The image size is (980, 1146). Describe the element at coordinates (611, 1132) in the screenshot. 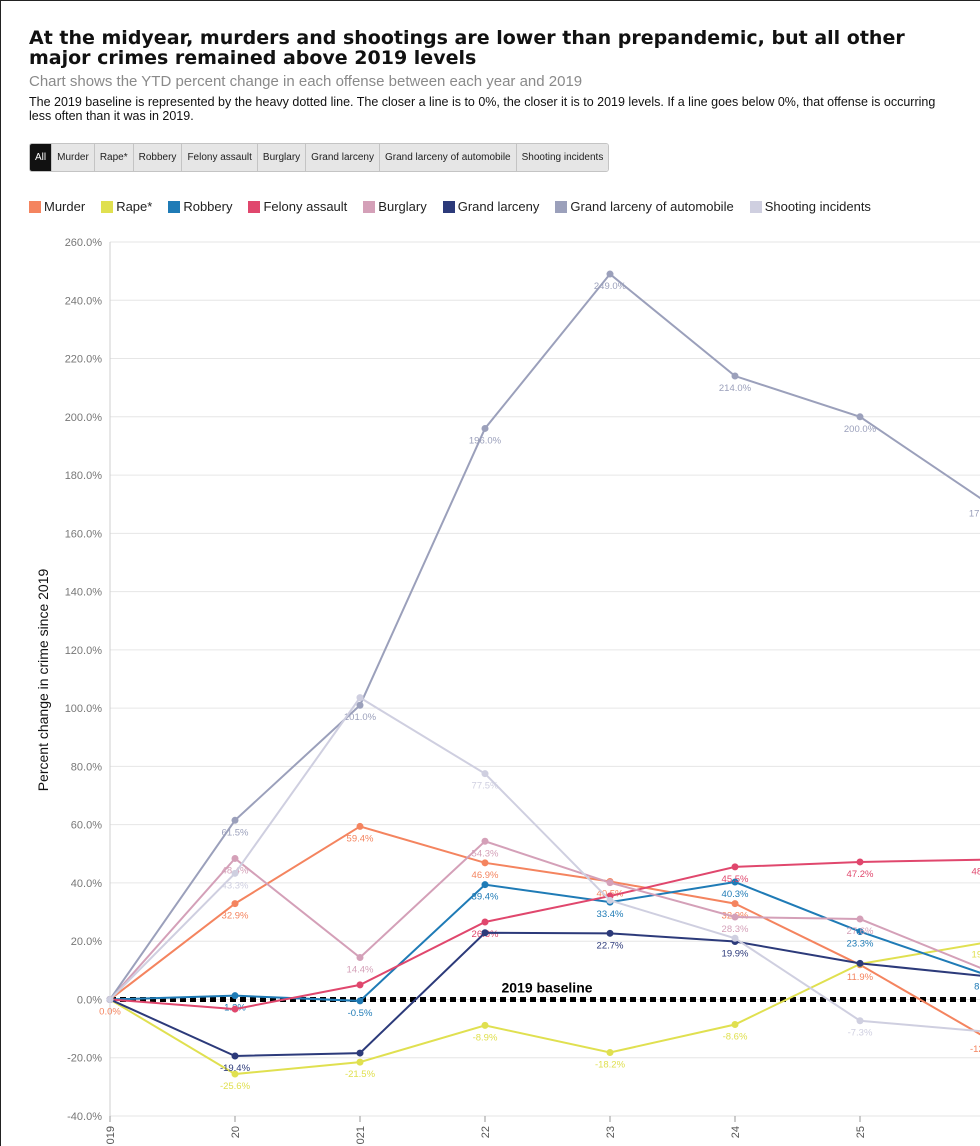

I see `x-tick-label: 23` at that location.